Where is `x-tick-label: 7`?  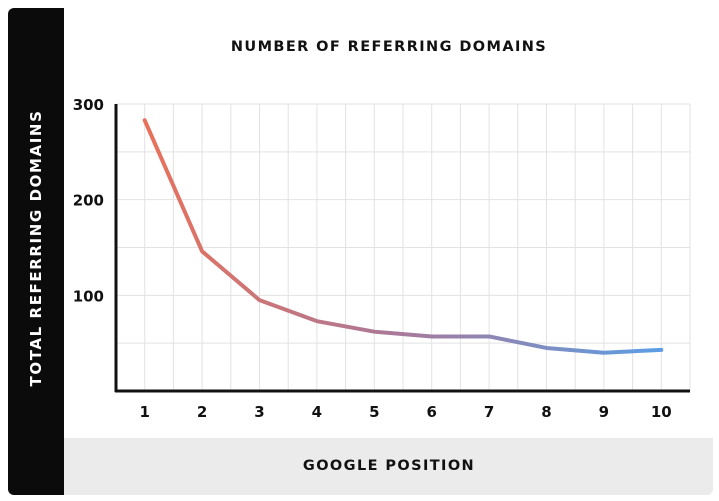 x-tick-label: 7 is located at coordinates (489, 412).